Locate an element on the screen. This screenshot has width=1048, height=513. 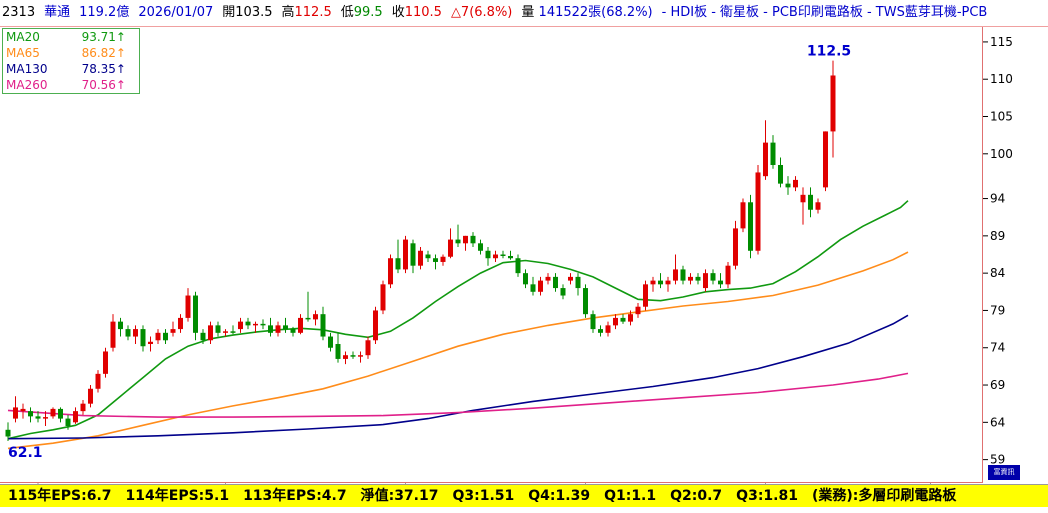
y-tick-label: 64 is located at coordinates (997, 422).